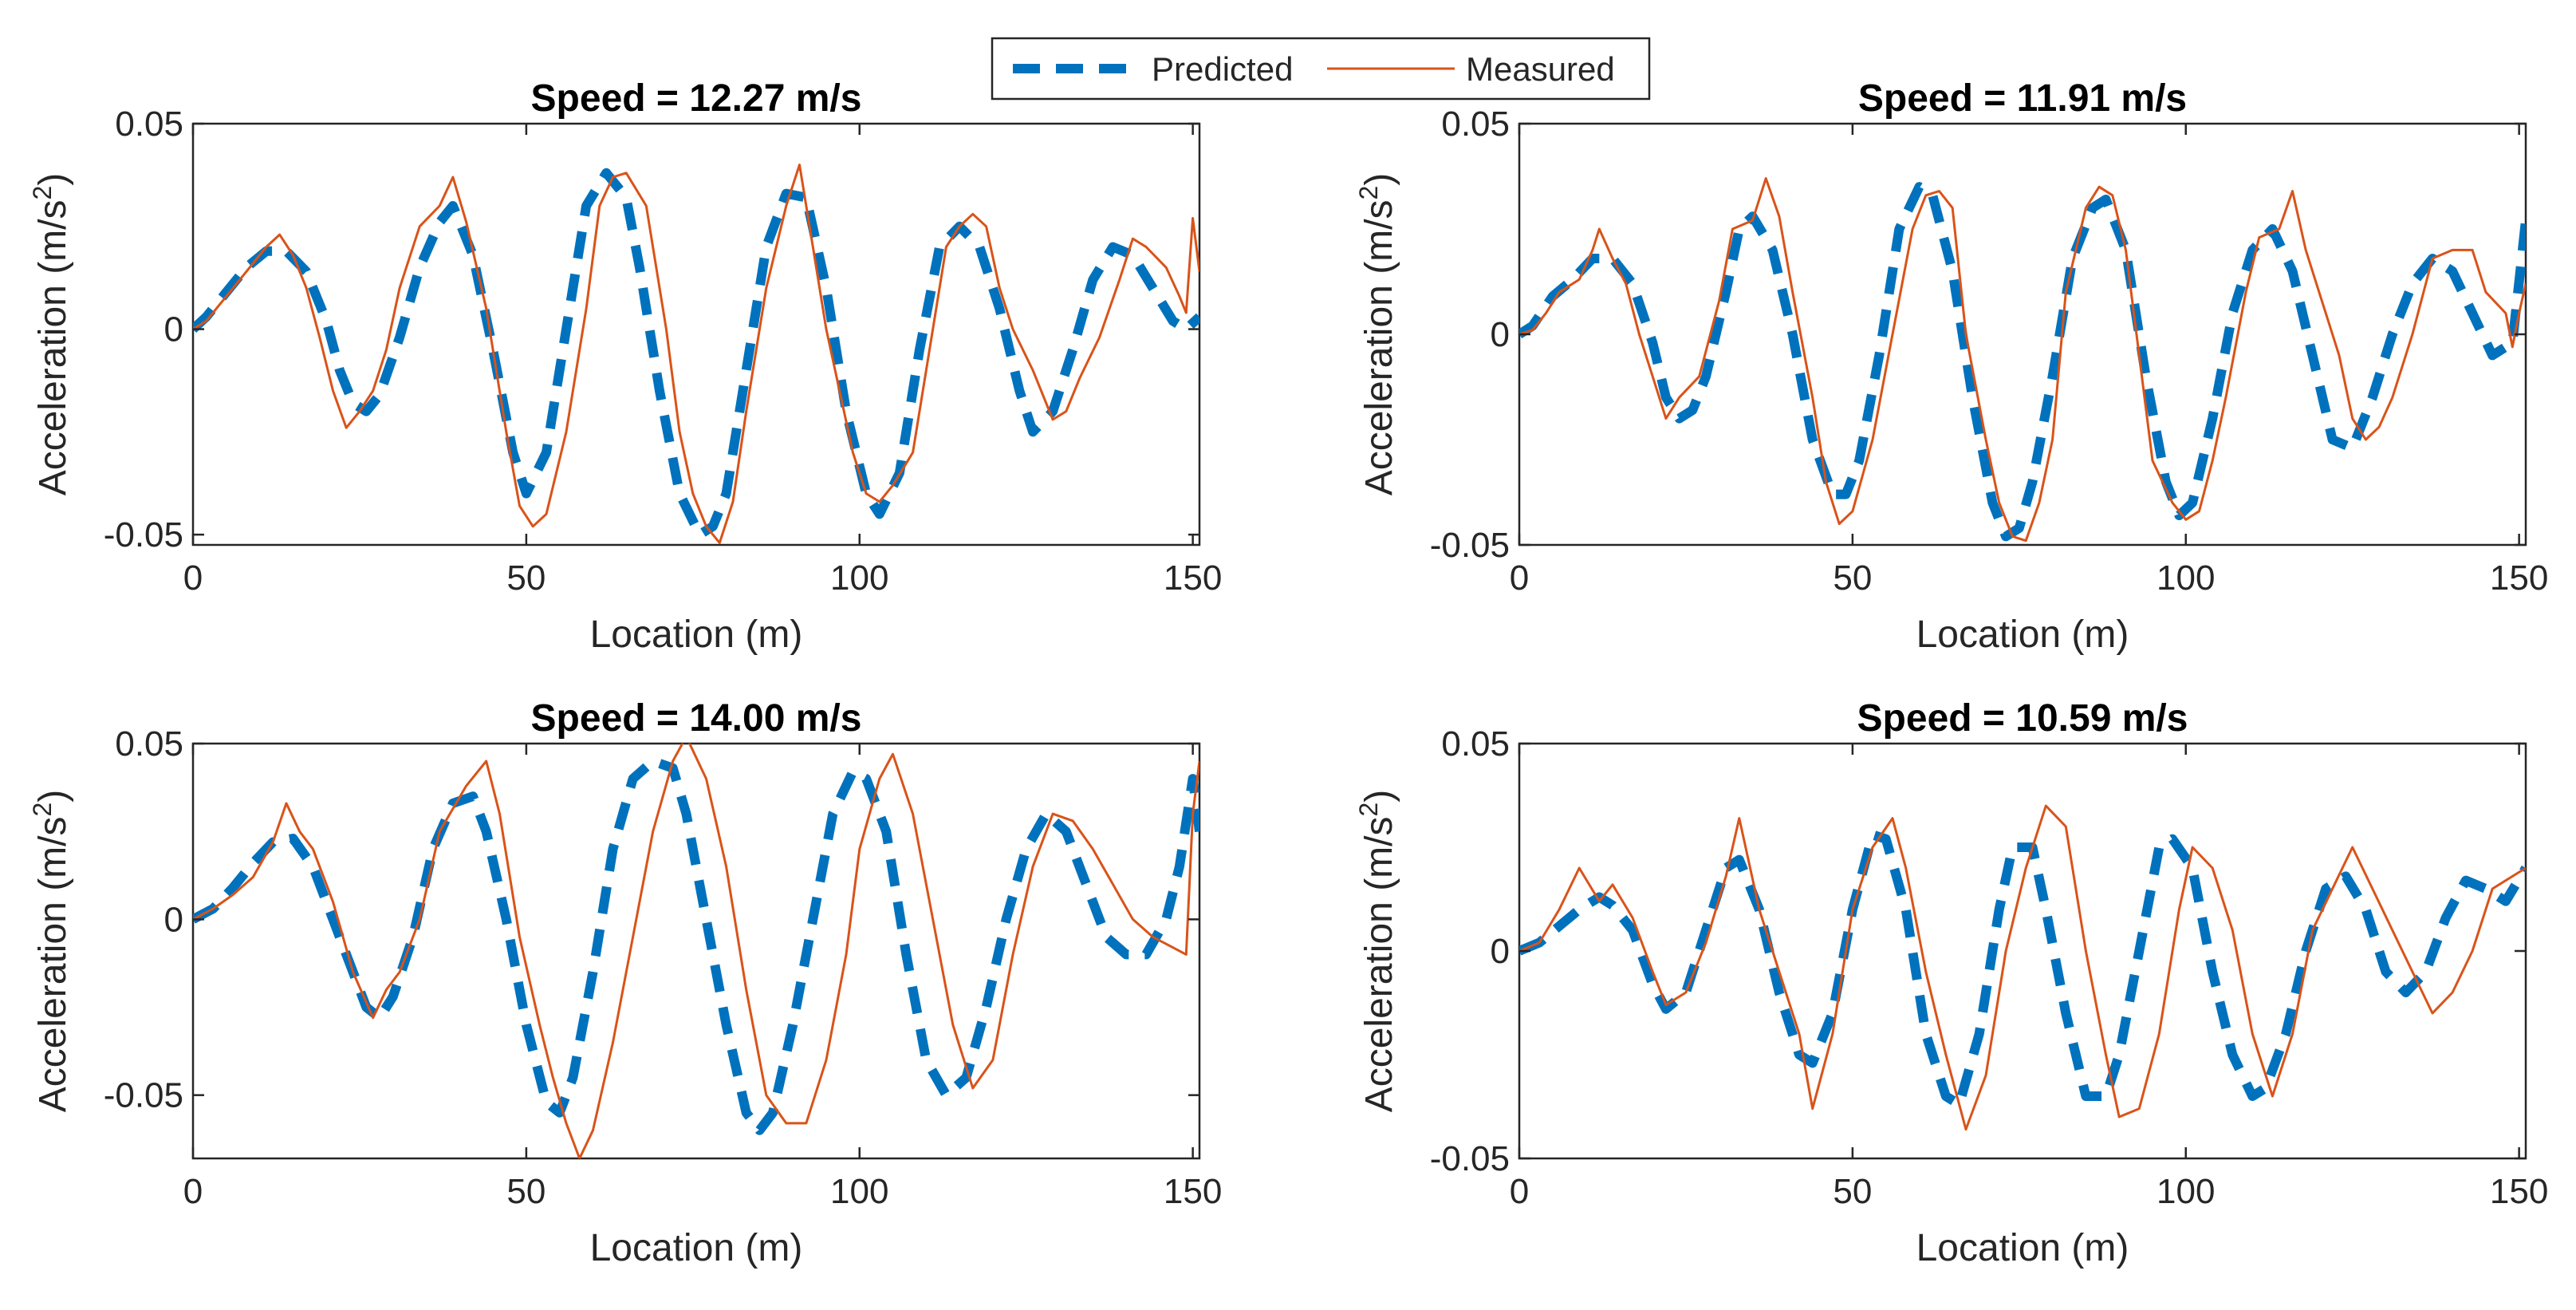 This screenshot has width=2576, height=1310. What do you see at coordinates (1540, 69) in the screenshot?
I see `legend-label-measured: Measured` at bounding box center [1540, 69].